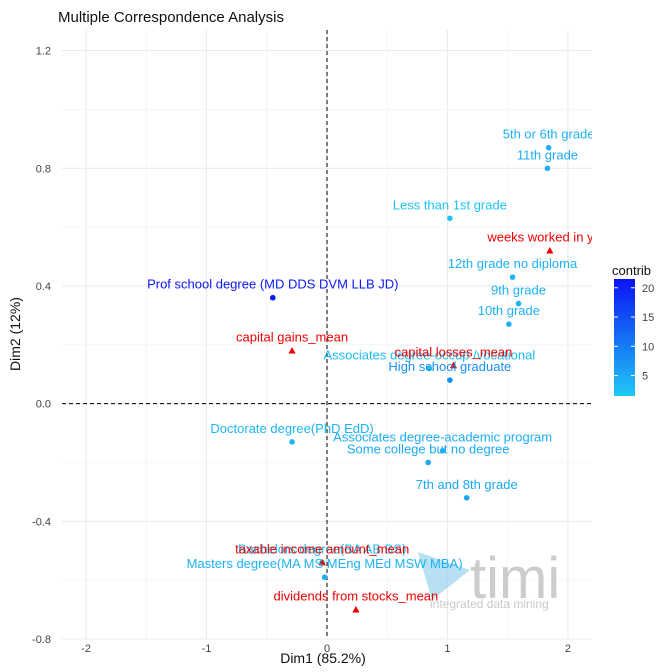 This screenshot has height=672, width=672. I want to click on category-label: 5th or 6th grade, so click(549, 134).